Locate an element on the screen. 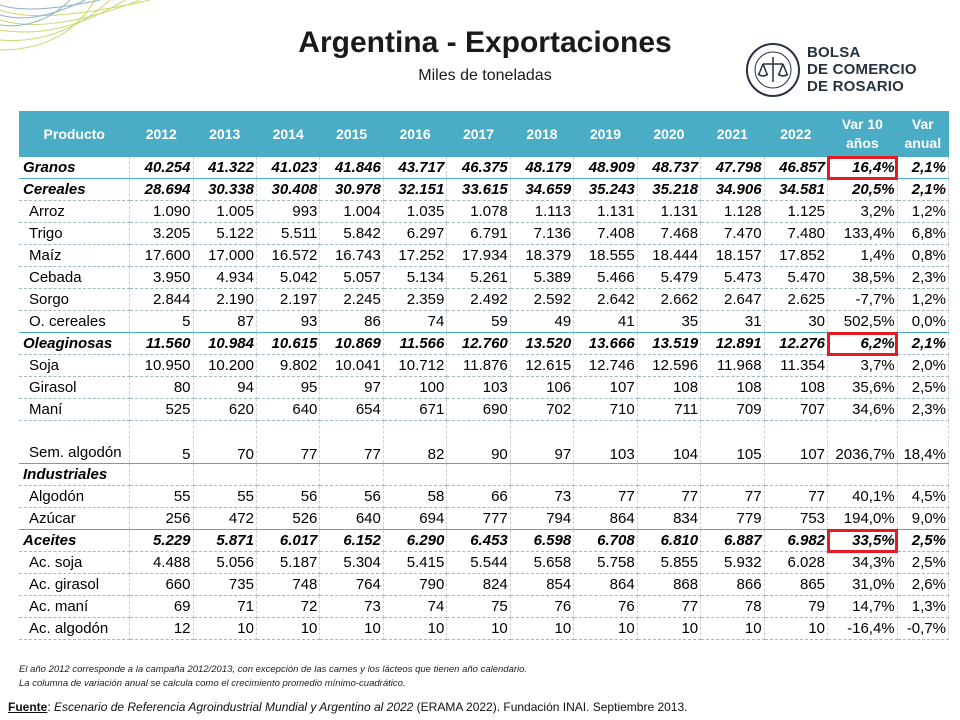  table-cell: 2,3% is located at coordinates (923, 409).